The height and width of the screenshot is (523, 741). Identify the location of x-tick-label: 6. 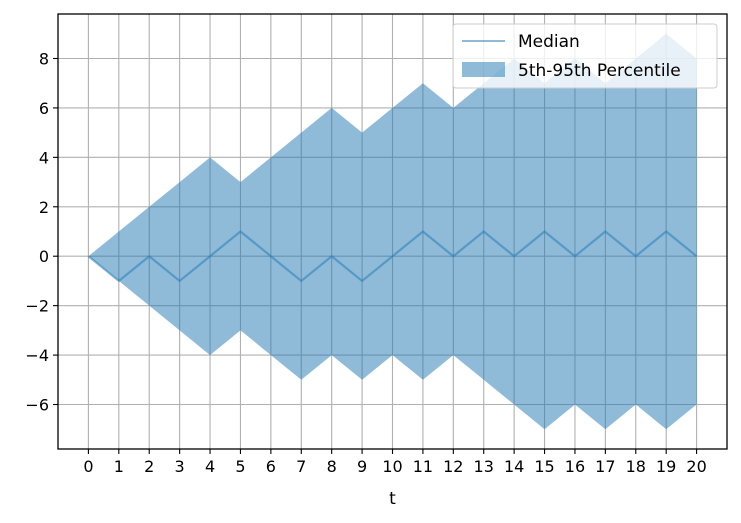
(271, 466).